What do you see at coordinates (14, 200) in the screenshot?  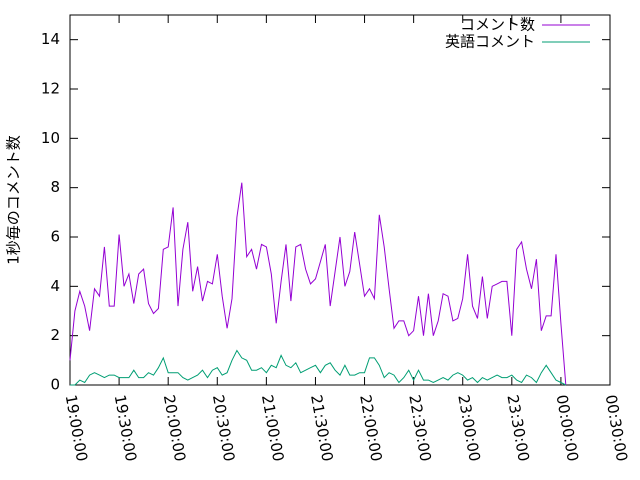 I see `y-axis-label: 1秒毎のコメント数` at bounding box center [14, 200].